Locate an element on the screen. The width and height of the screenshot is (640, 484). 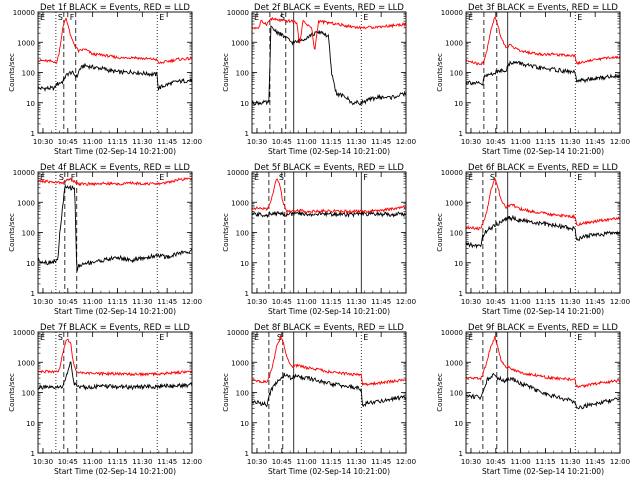
panel-title: Det 3f BLACK = Events, RED = LLD is located at coordinates (543, 8).